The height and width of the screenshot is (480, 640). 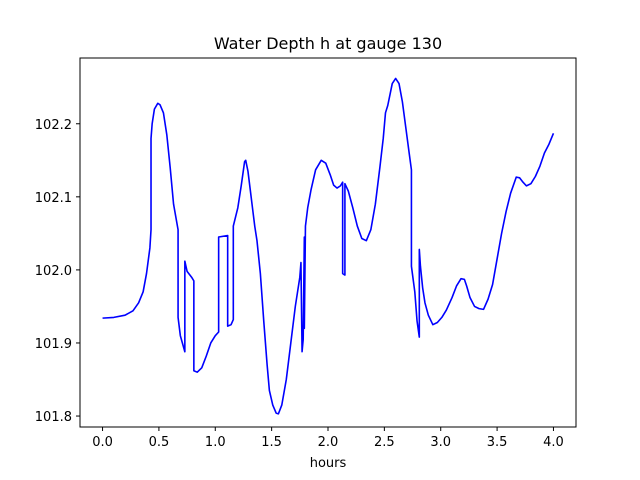 What do you see at coordinates (159, 442) in the screenshot?
I see `x-tick-label: 0.5` at bounding box center [159, 442].